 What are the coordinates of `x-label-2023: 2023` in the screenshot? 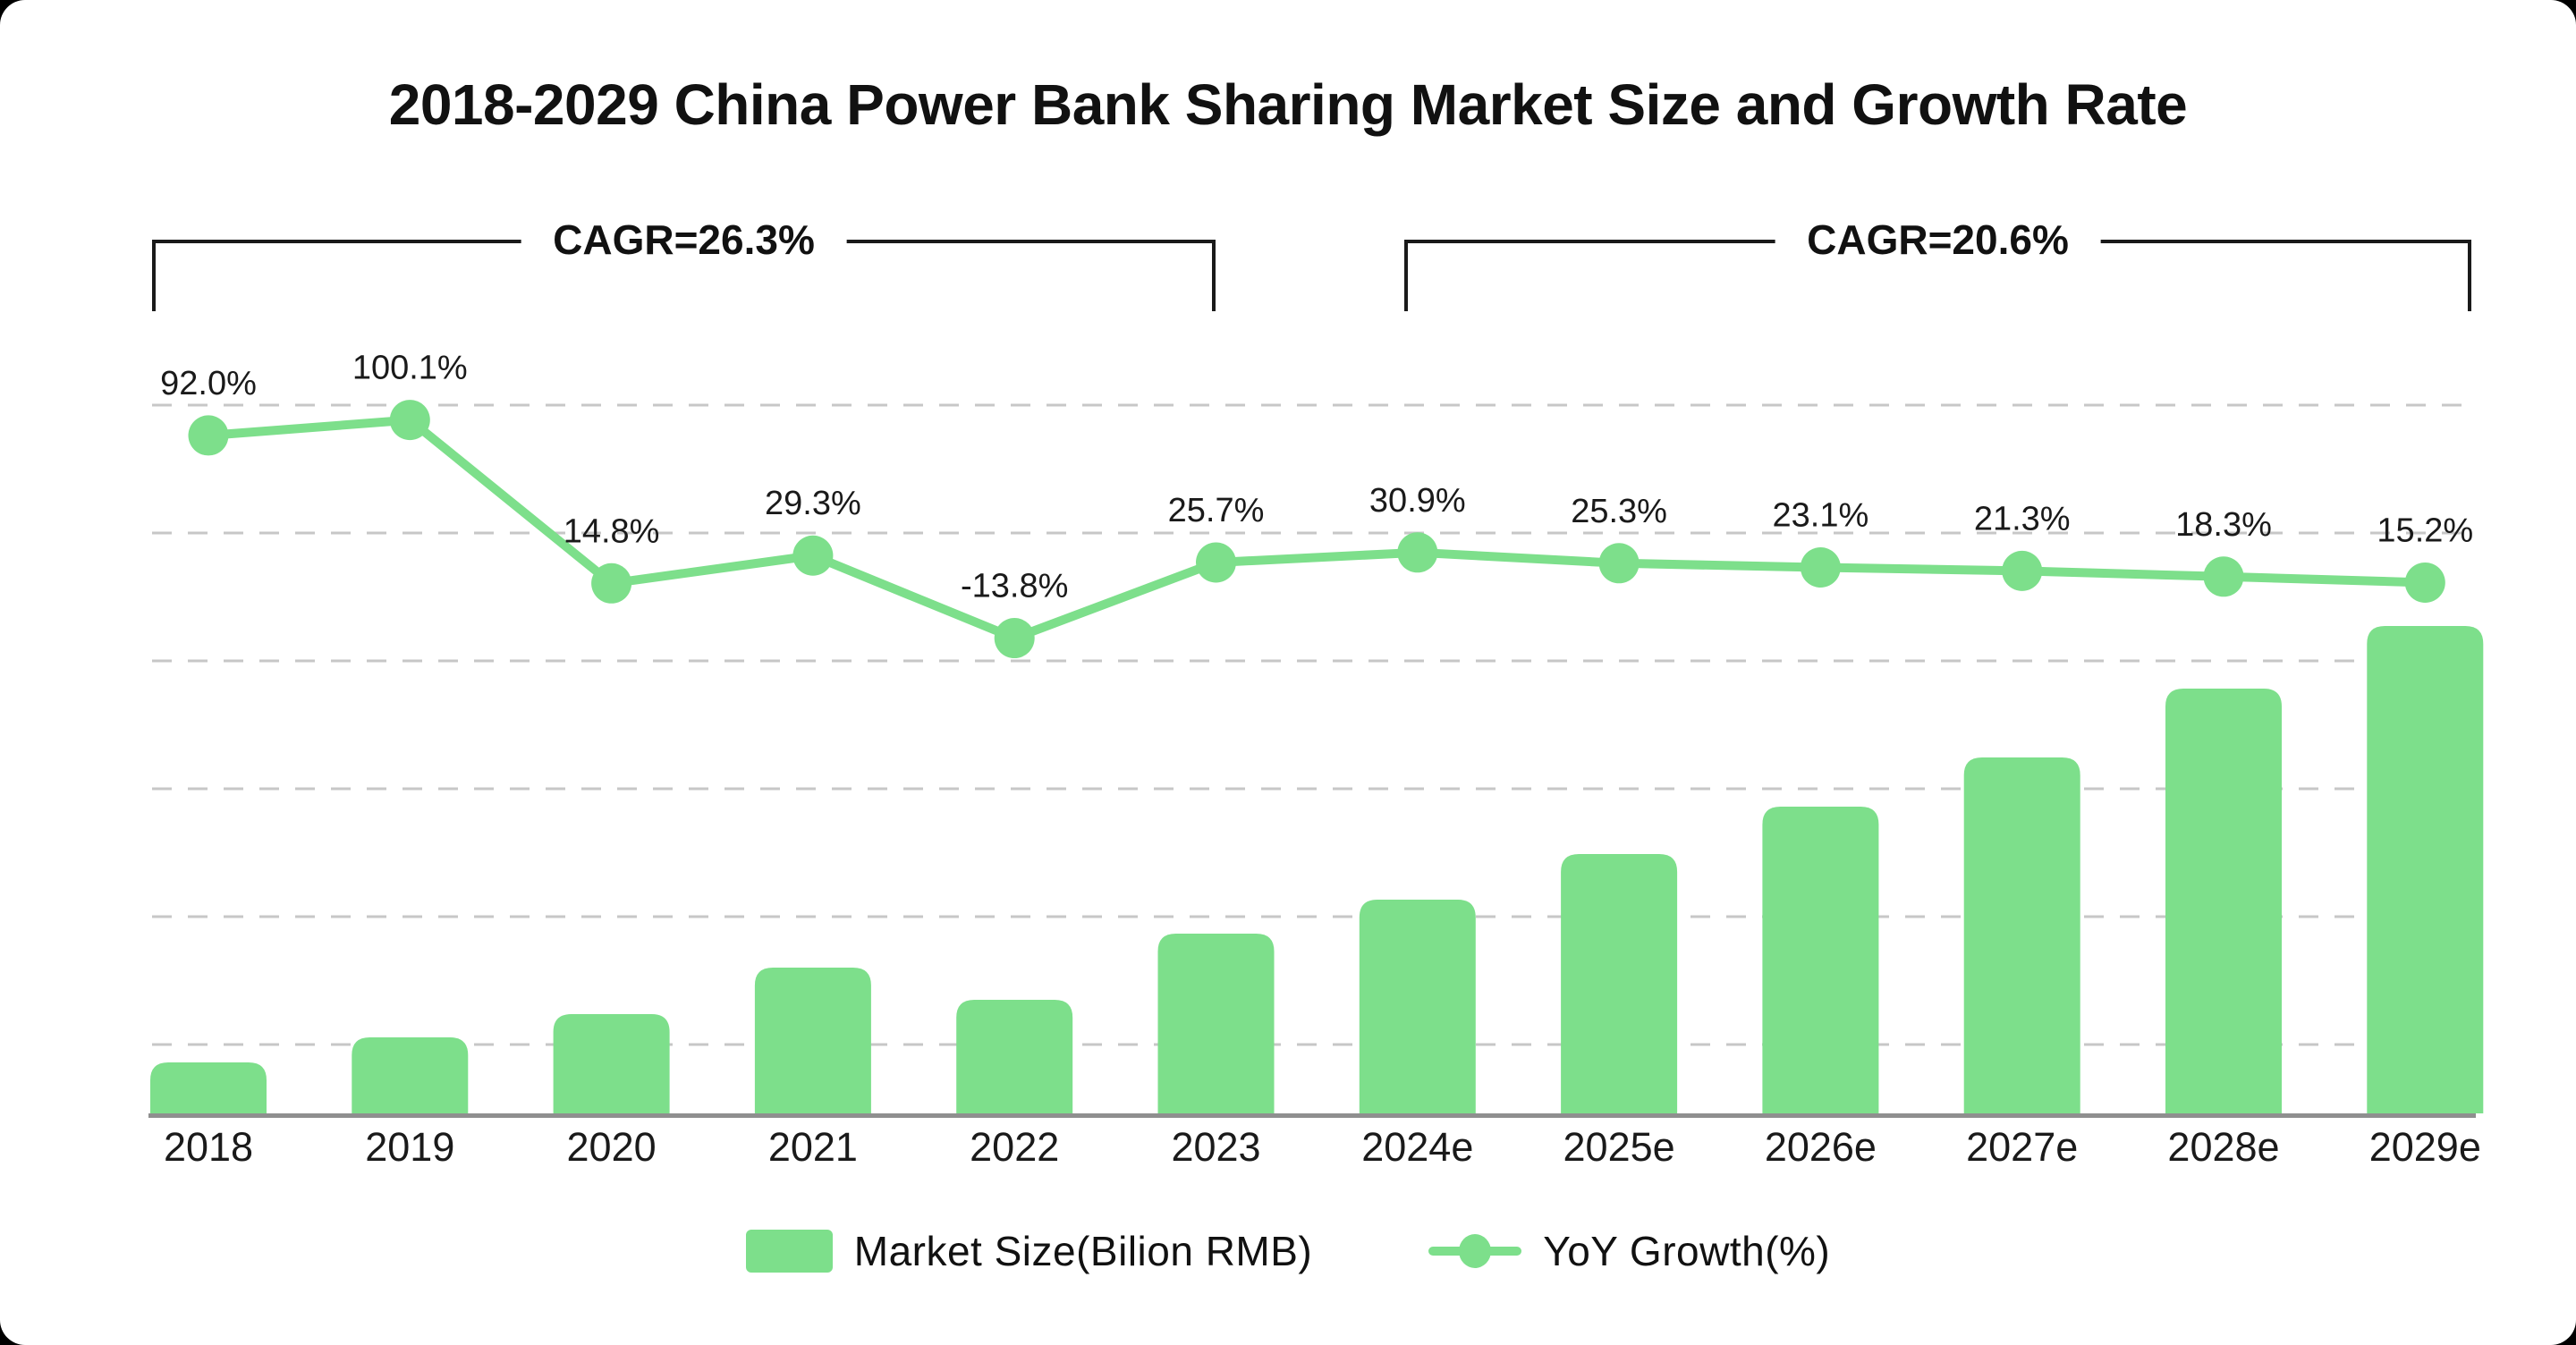 It's located at (1215, 1147).